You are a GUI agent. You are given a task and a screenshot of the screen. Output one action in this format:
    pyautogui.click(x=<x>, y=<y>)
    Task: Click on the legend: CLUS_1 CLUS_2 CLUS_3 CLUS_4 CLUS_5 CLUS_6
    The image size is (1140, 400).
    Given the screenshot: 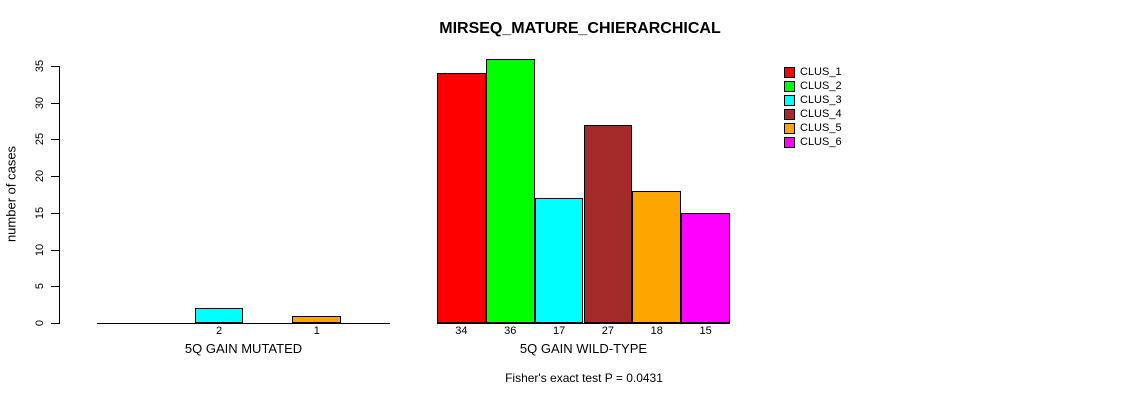 What is the action you would take?
    pyautogui.click(x=813, y=107)
    